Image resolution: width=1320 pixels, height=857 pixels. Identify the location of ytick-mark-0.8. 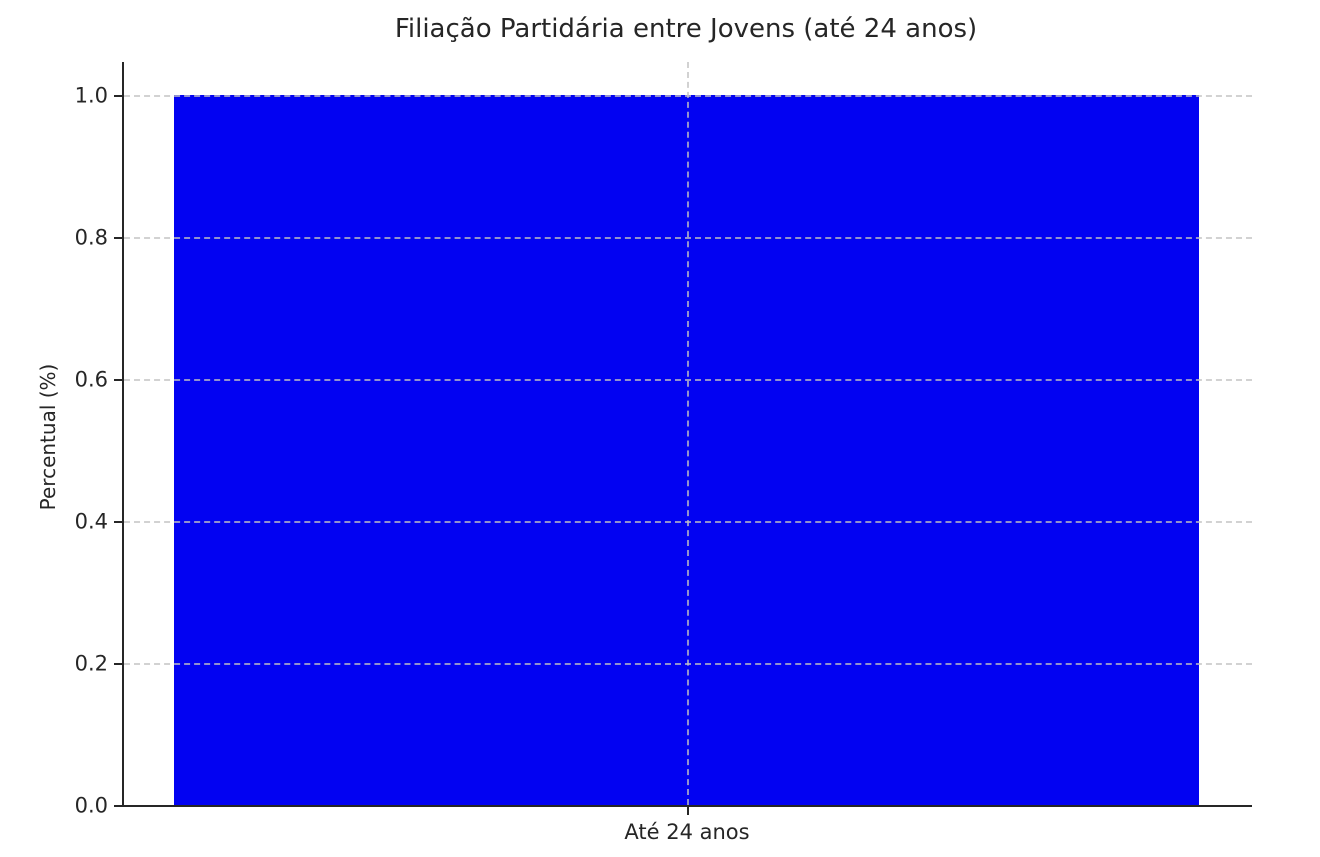
(118, 238).